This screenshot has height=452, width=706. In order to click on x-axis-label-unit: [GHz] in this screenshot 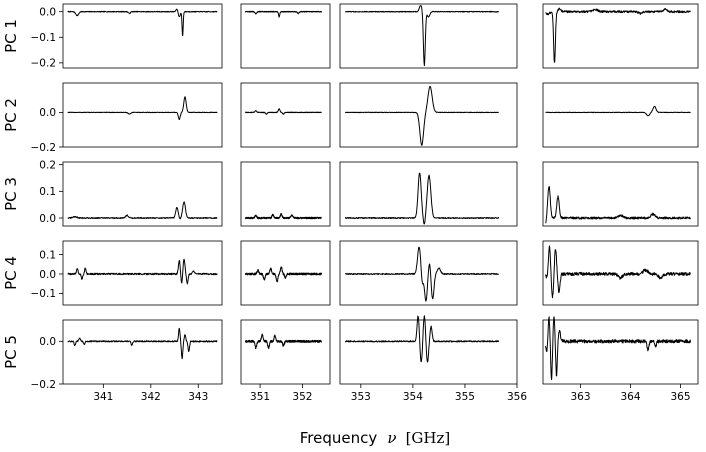, I will do `click(428, 438)`.